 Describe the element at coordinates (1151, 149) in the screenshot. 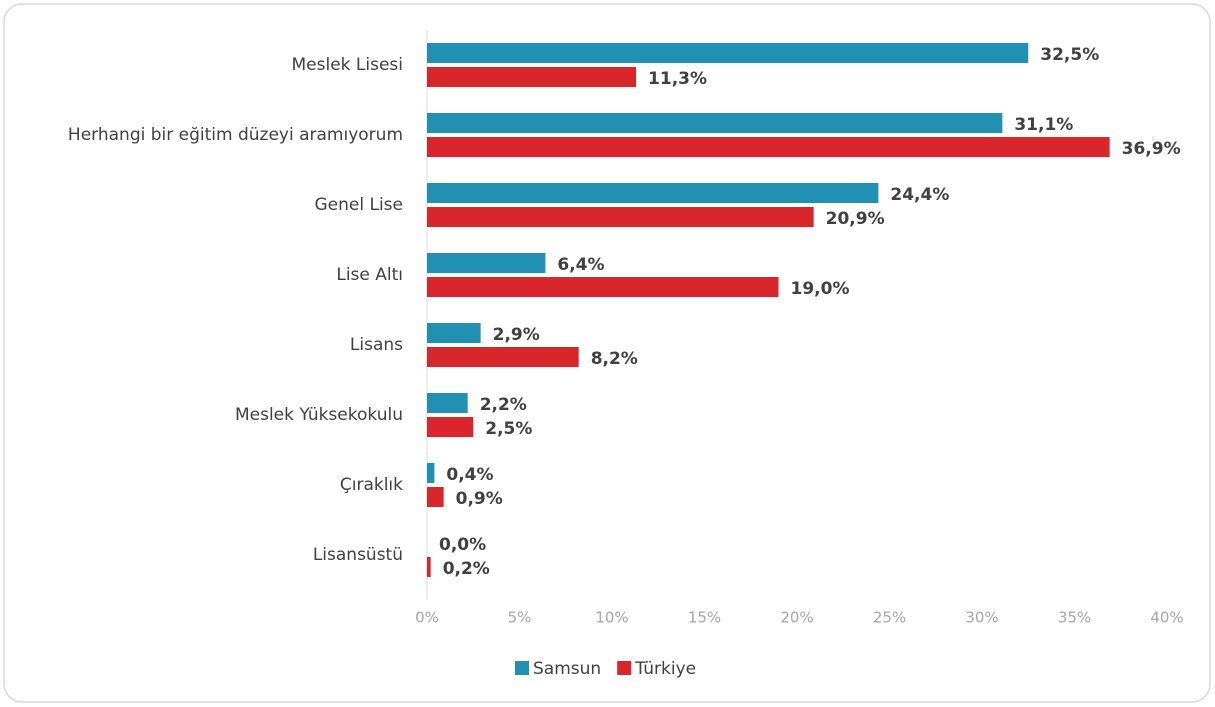

I see `value-label: 36,9%` at that location.